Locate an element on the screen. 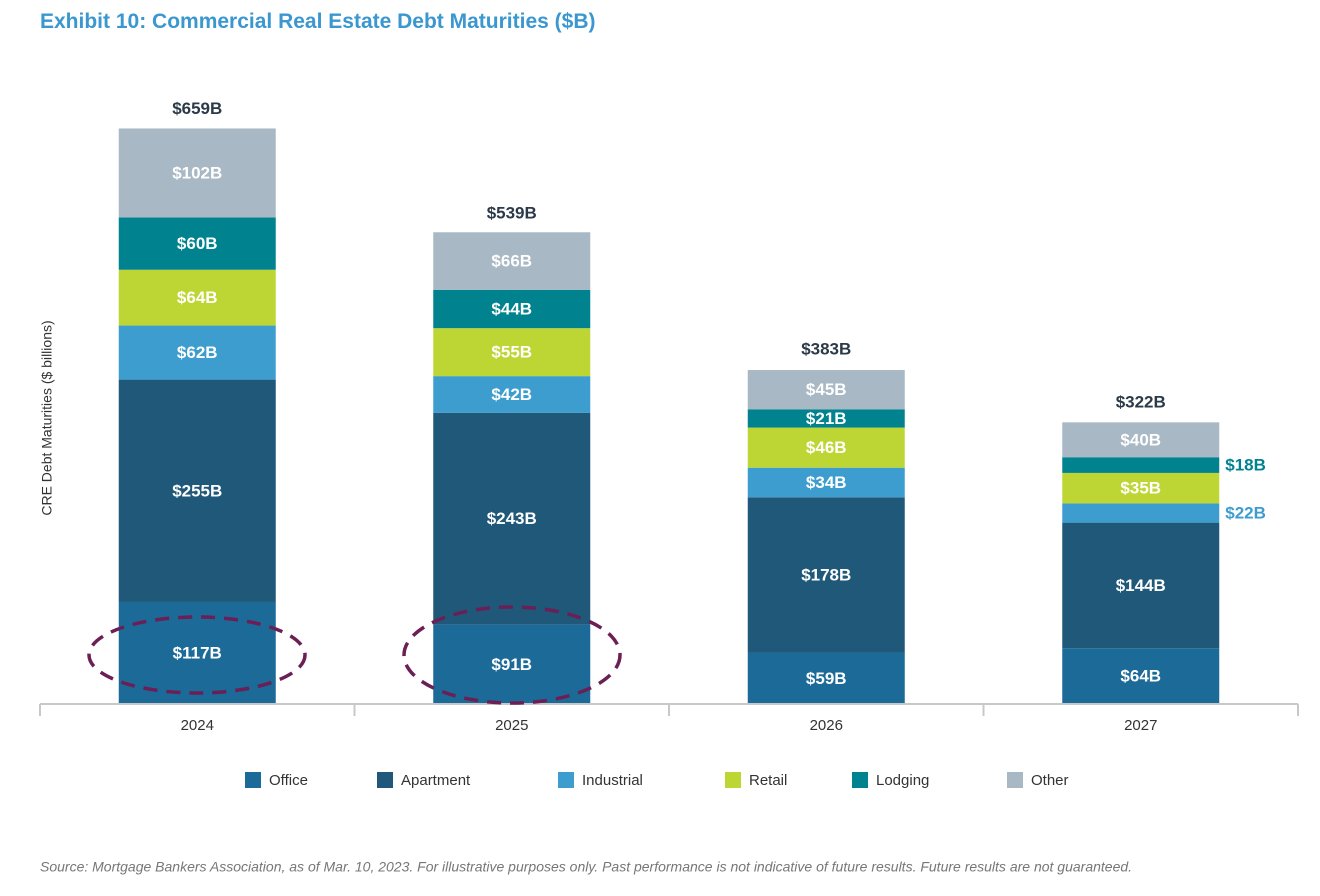 The height and width of the screenshot is (896, 1320). x-tick-label: 2025 is located at coordinates (511, 725).